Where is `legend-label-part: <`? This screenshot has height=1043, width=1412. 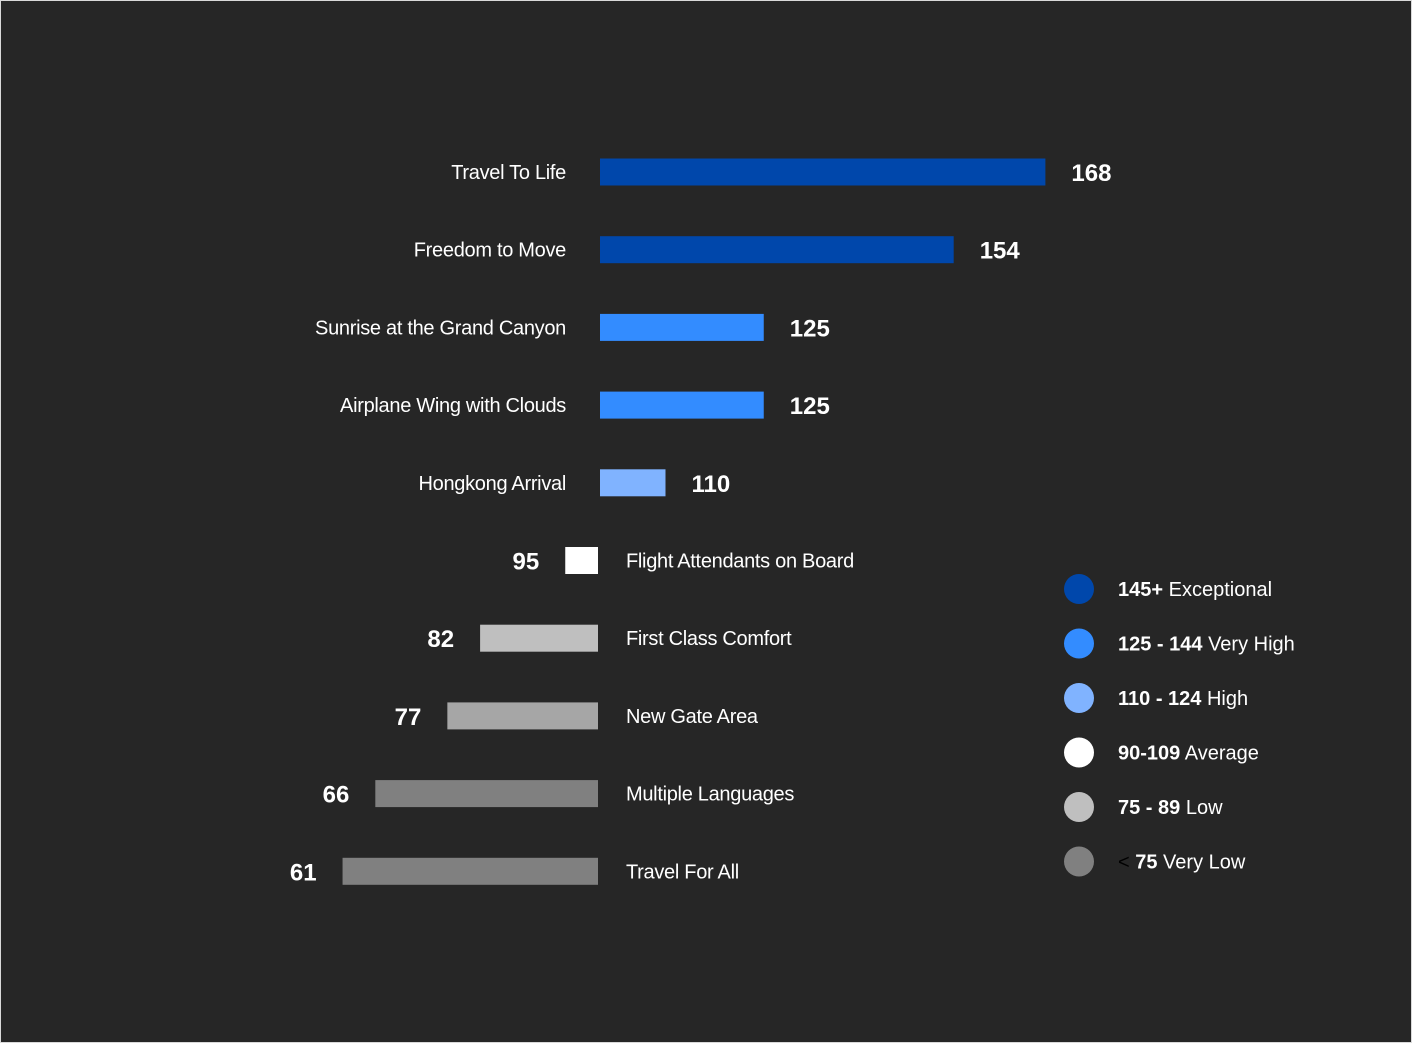
legend-label-part: < is located at coordinates (1124, 863).